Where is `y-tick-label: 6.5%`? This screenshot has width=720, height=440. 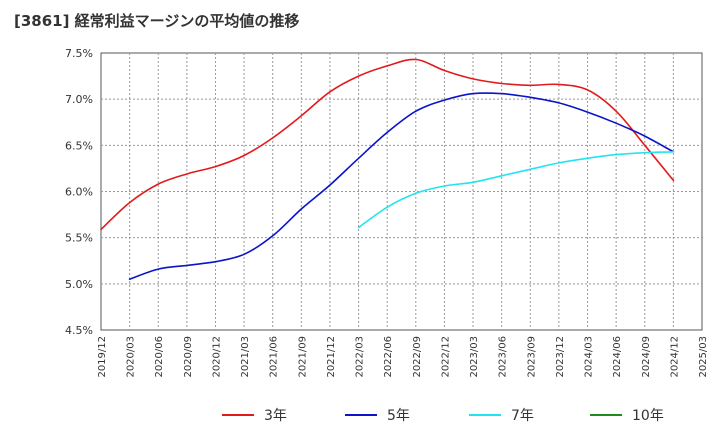
y-tick-label: 6.5% is located at coordinates (79, 145).